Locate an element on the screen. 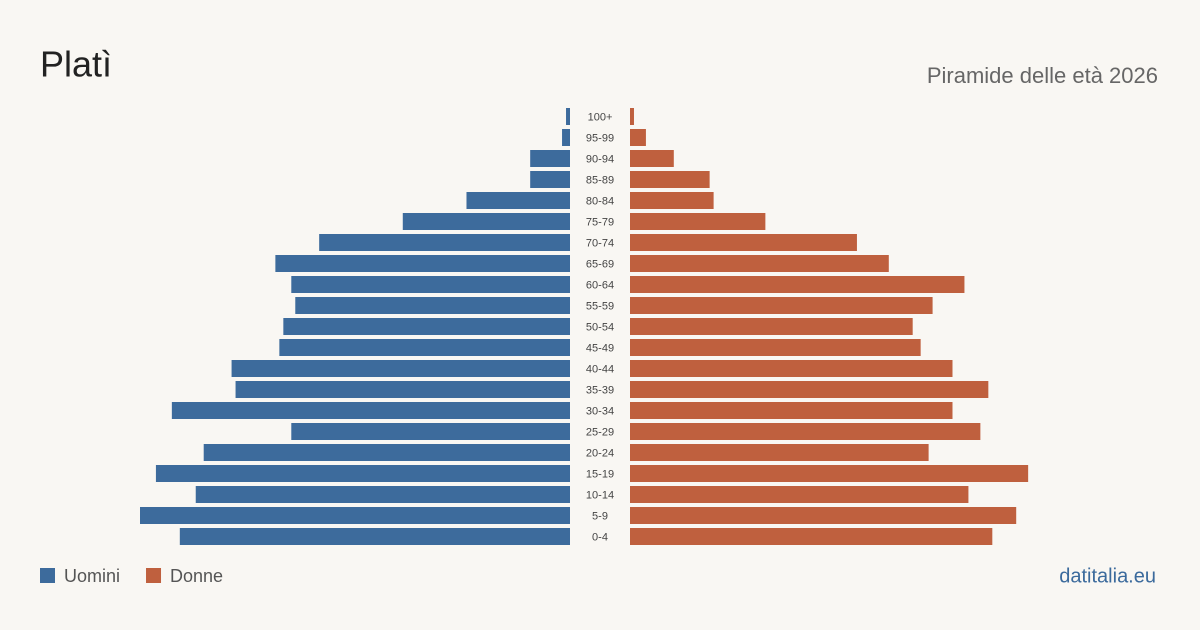 This screenshot has width=1200, height=630. category-label: 85-89 is located at coordinates (600, 180).